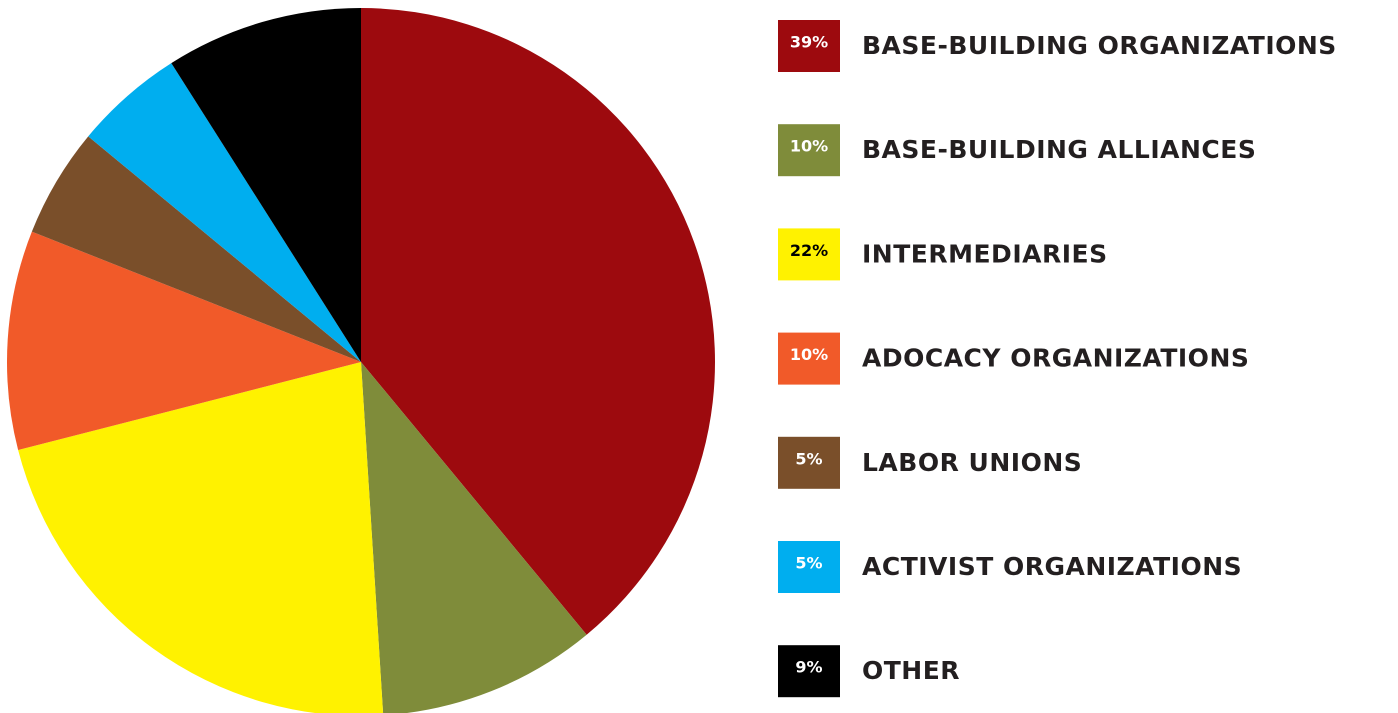 This screenshot has height=713, width=1398. I want to click on legend-label: BASE-BUILDING ALLIANCES, so click(1059, 149).